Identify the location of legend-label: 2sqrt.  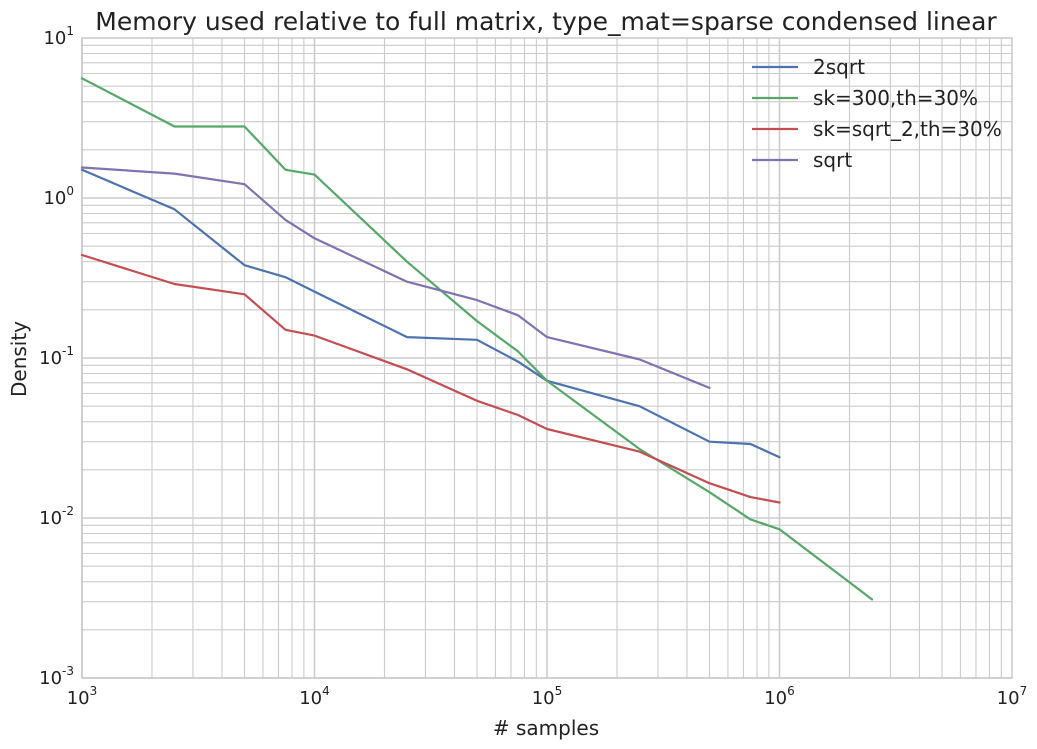
(839, 67).